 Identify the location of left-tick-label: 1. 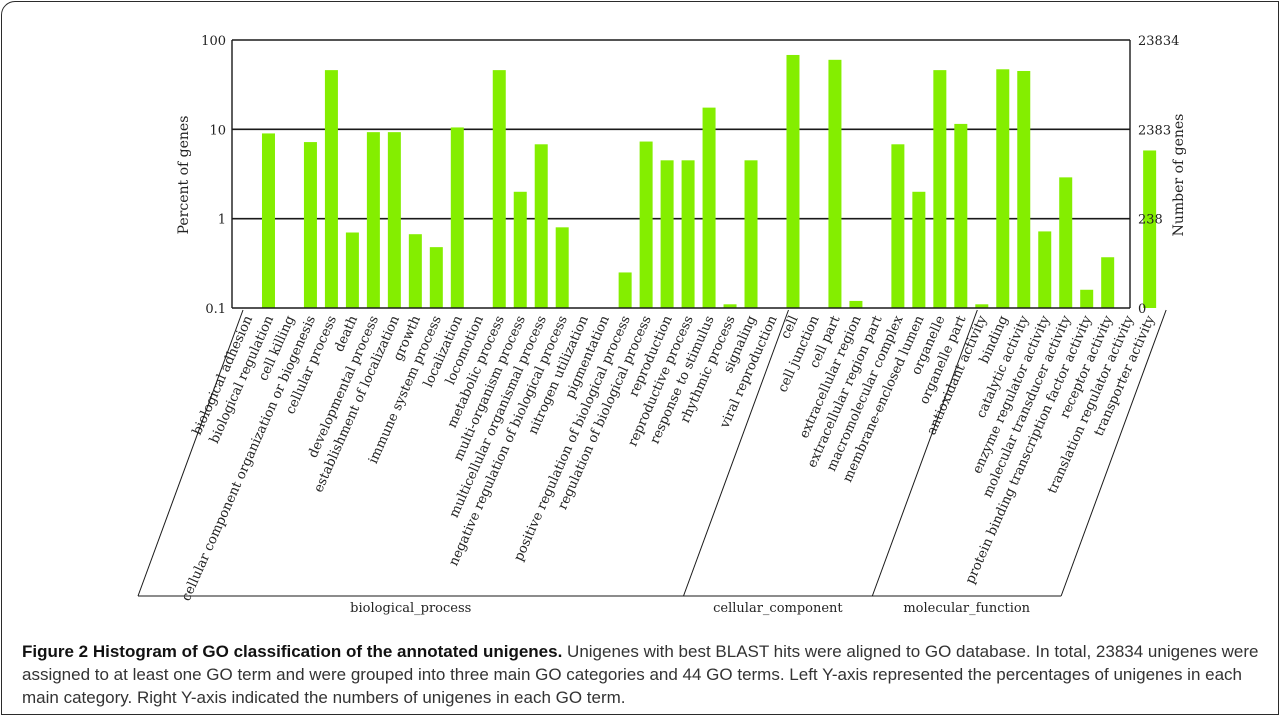
(222, 220).